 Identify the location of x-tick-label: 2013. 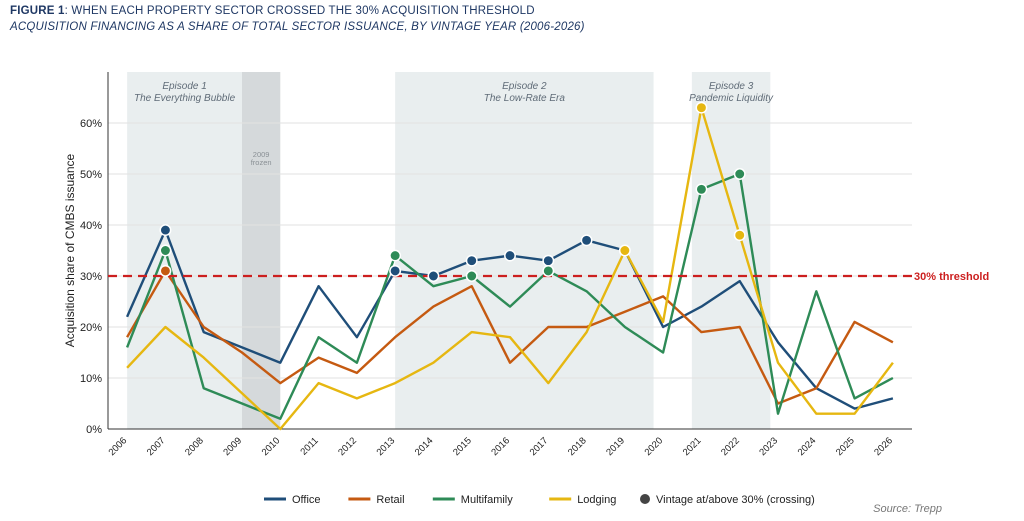
(386, 446).